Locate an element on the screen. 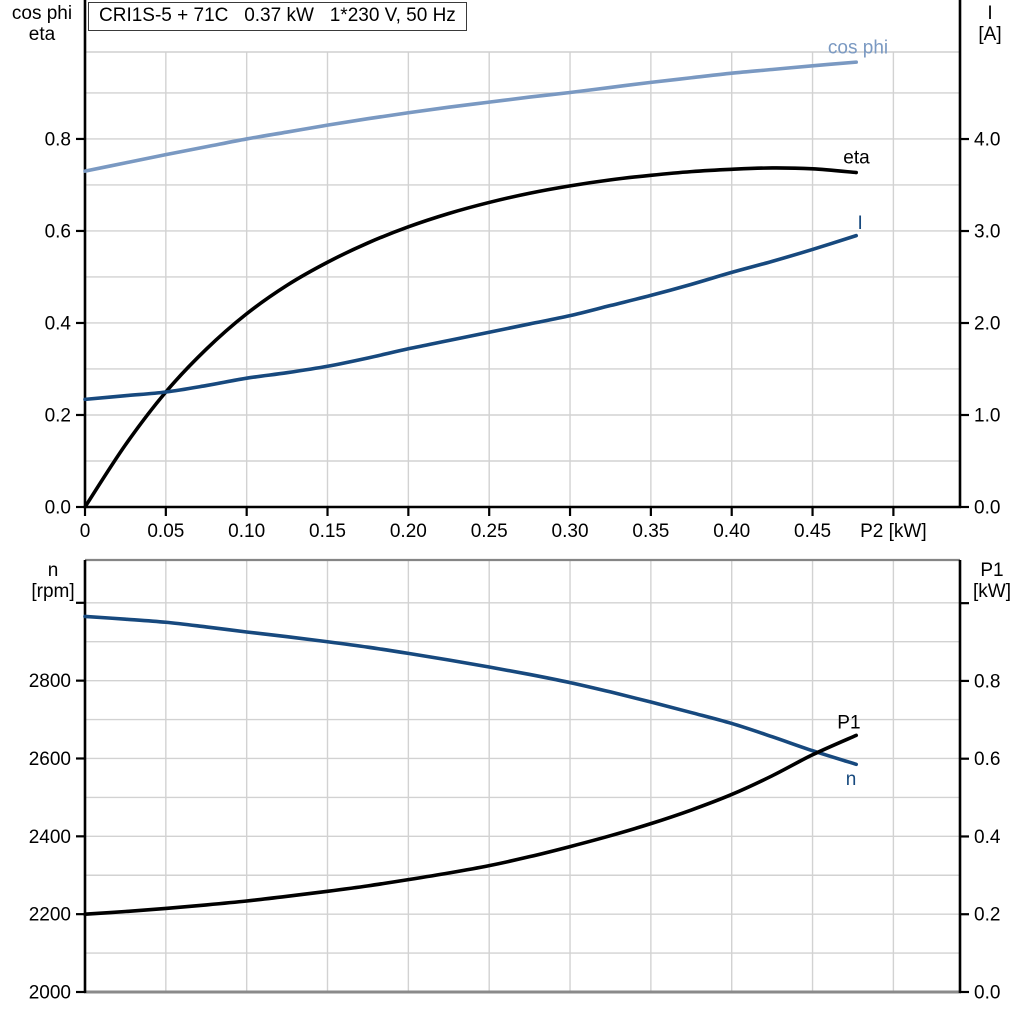  x-axis-tick-label: 0.15 is located at coordinates (327, 531).